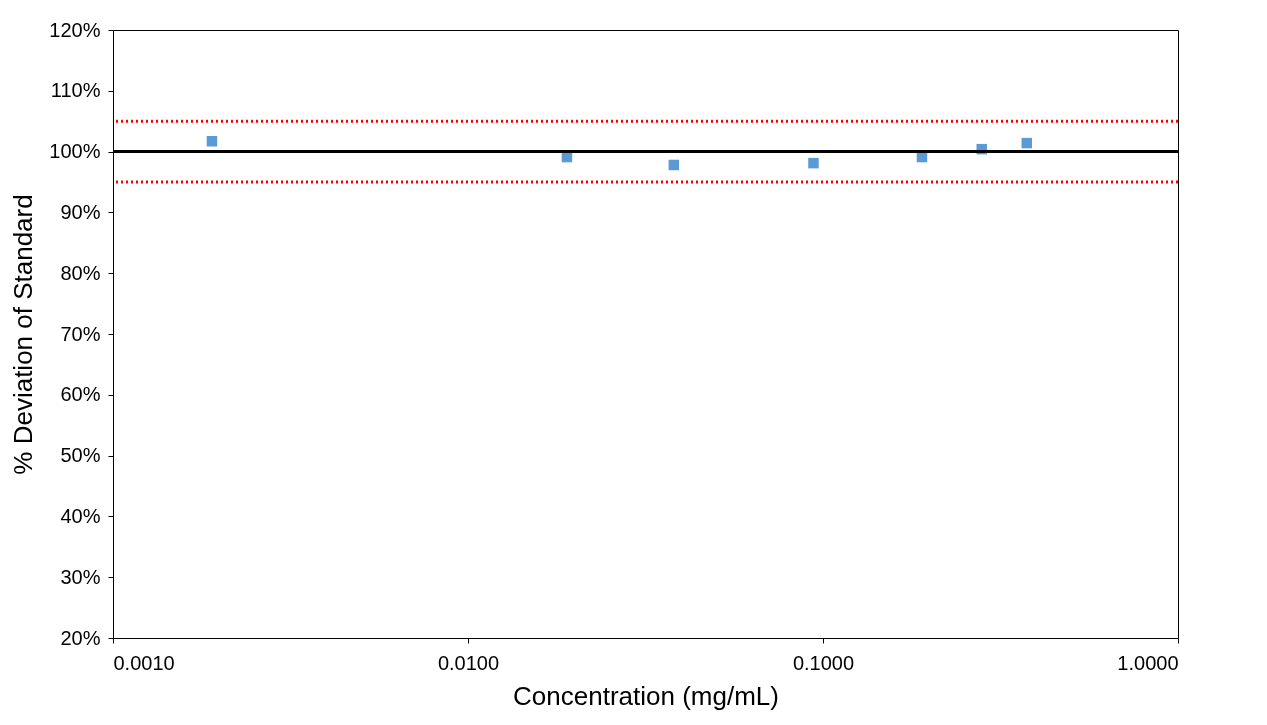  Describe the element at coordinates (80, 394) in the screenshot. I see `y-tick-label: 60%` at that location.